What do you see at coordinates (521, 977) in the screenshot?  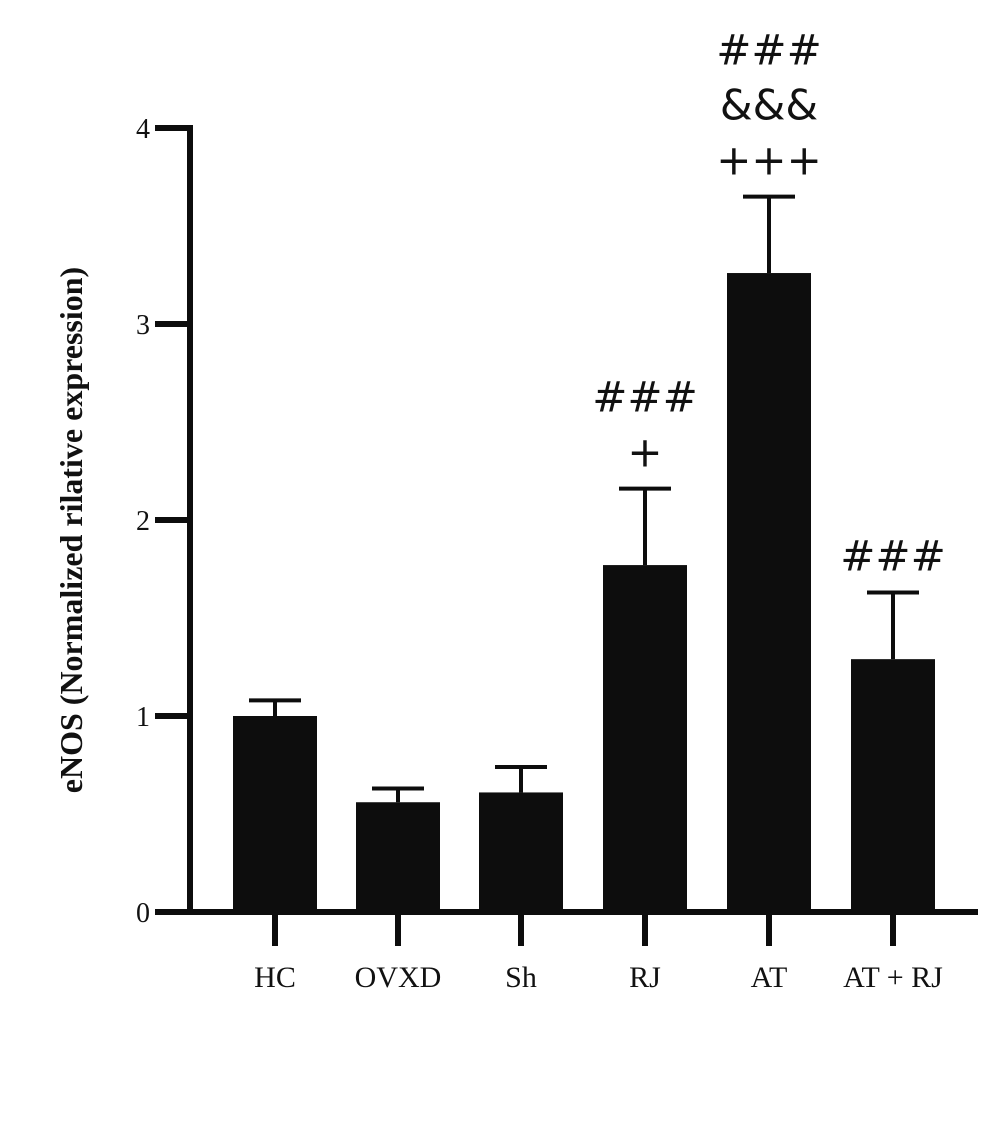 I see `x-tick-label: Sh` at bounding box center [521, 977].